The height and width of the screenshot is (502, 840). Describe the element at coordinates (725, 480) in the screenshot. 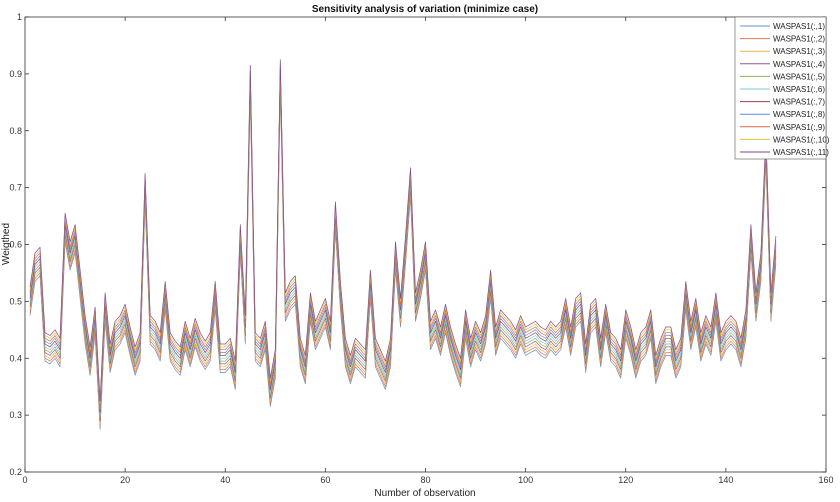

I see `x-tick-label: 140` at that location.